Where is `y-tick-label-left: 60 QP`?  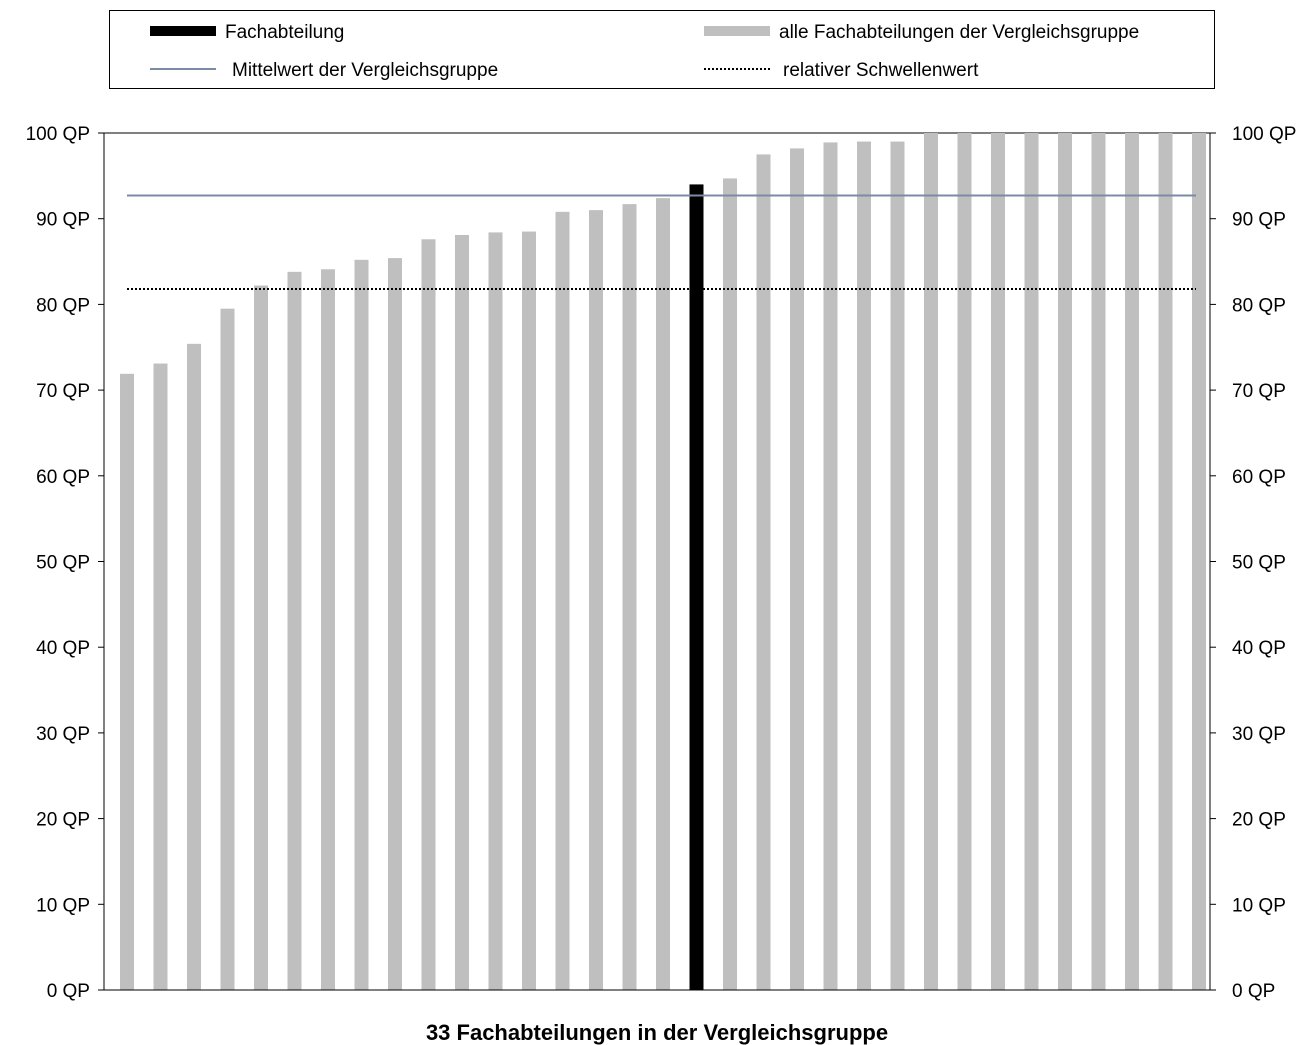
y-tick-label-left: 60 QP is located at coordinates (63, 477).